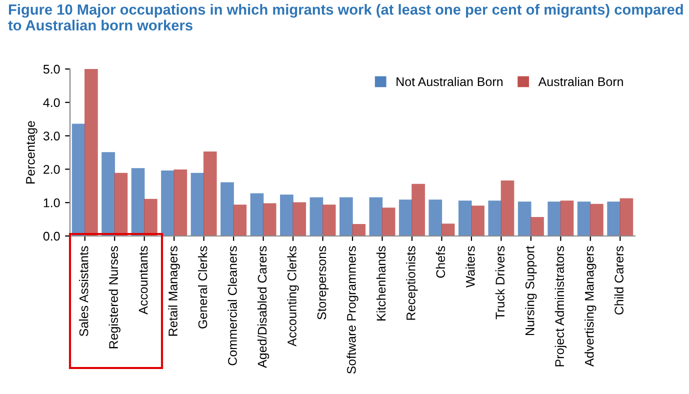  I want to click on y-tick-label: 4.0, so click(51, 103).